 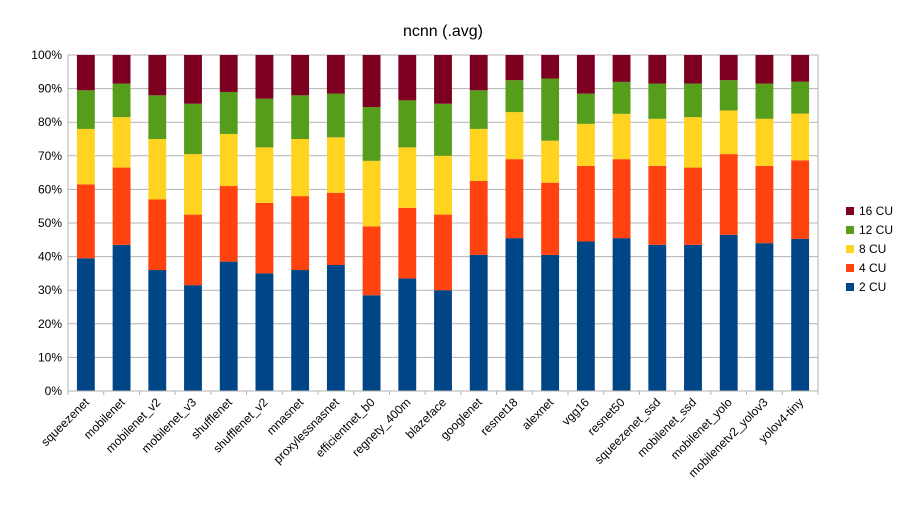 What do you see at coordinates (54, 391) in the screenshot?
I see `y-tick-label: 0%` at bounding box center [54, 391].